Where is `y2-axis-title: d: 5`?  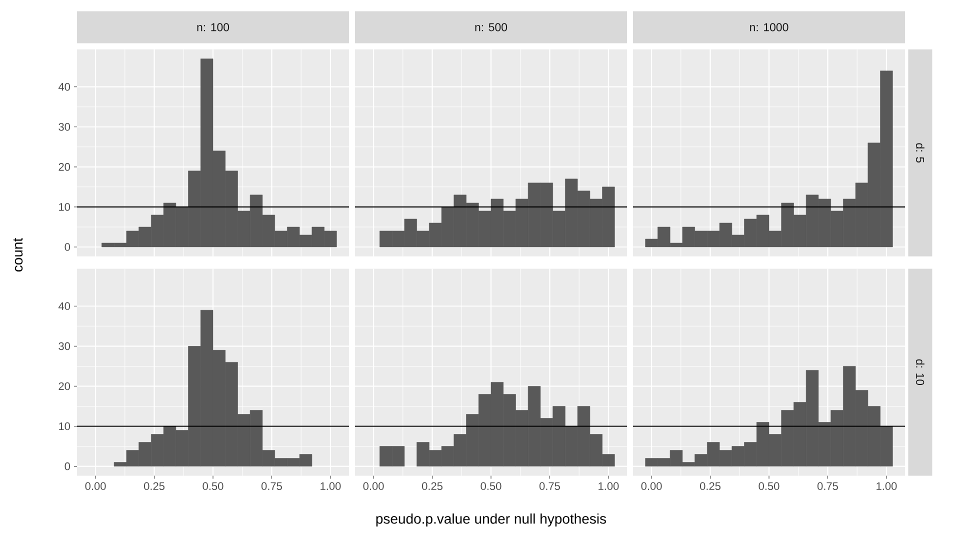 y2-axis-title: d: 5 is located at coordinates (920, 153).